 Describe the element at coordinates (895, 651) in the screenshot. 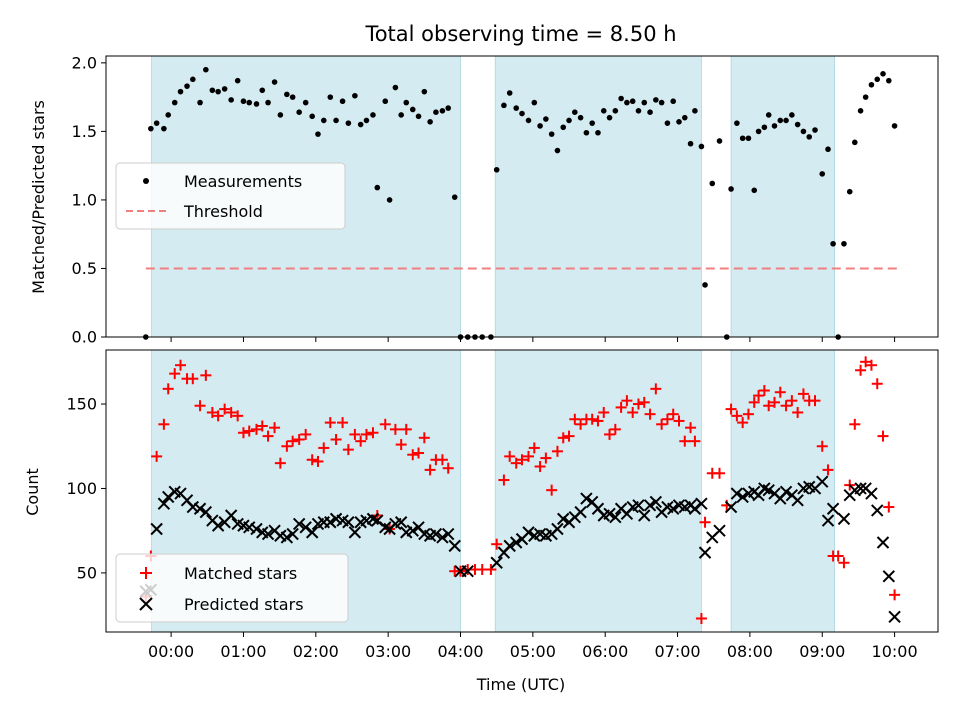

I see `x-tick-label: 10:00` at that location.